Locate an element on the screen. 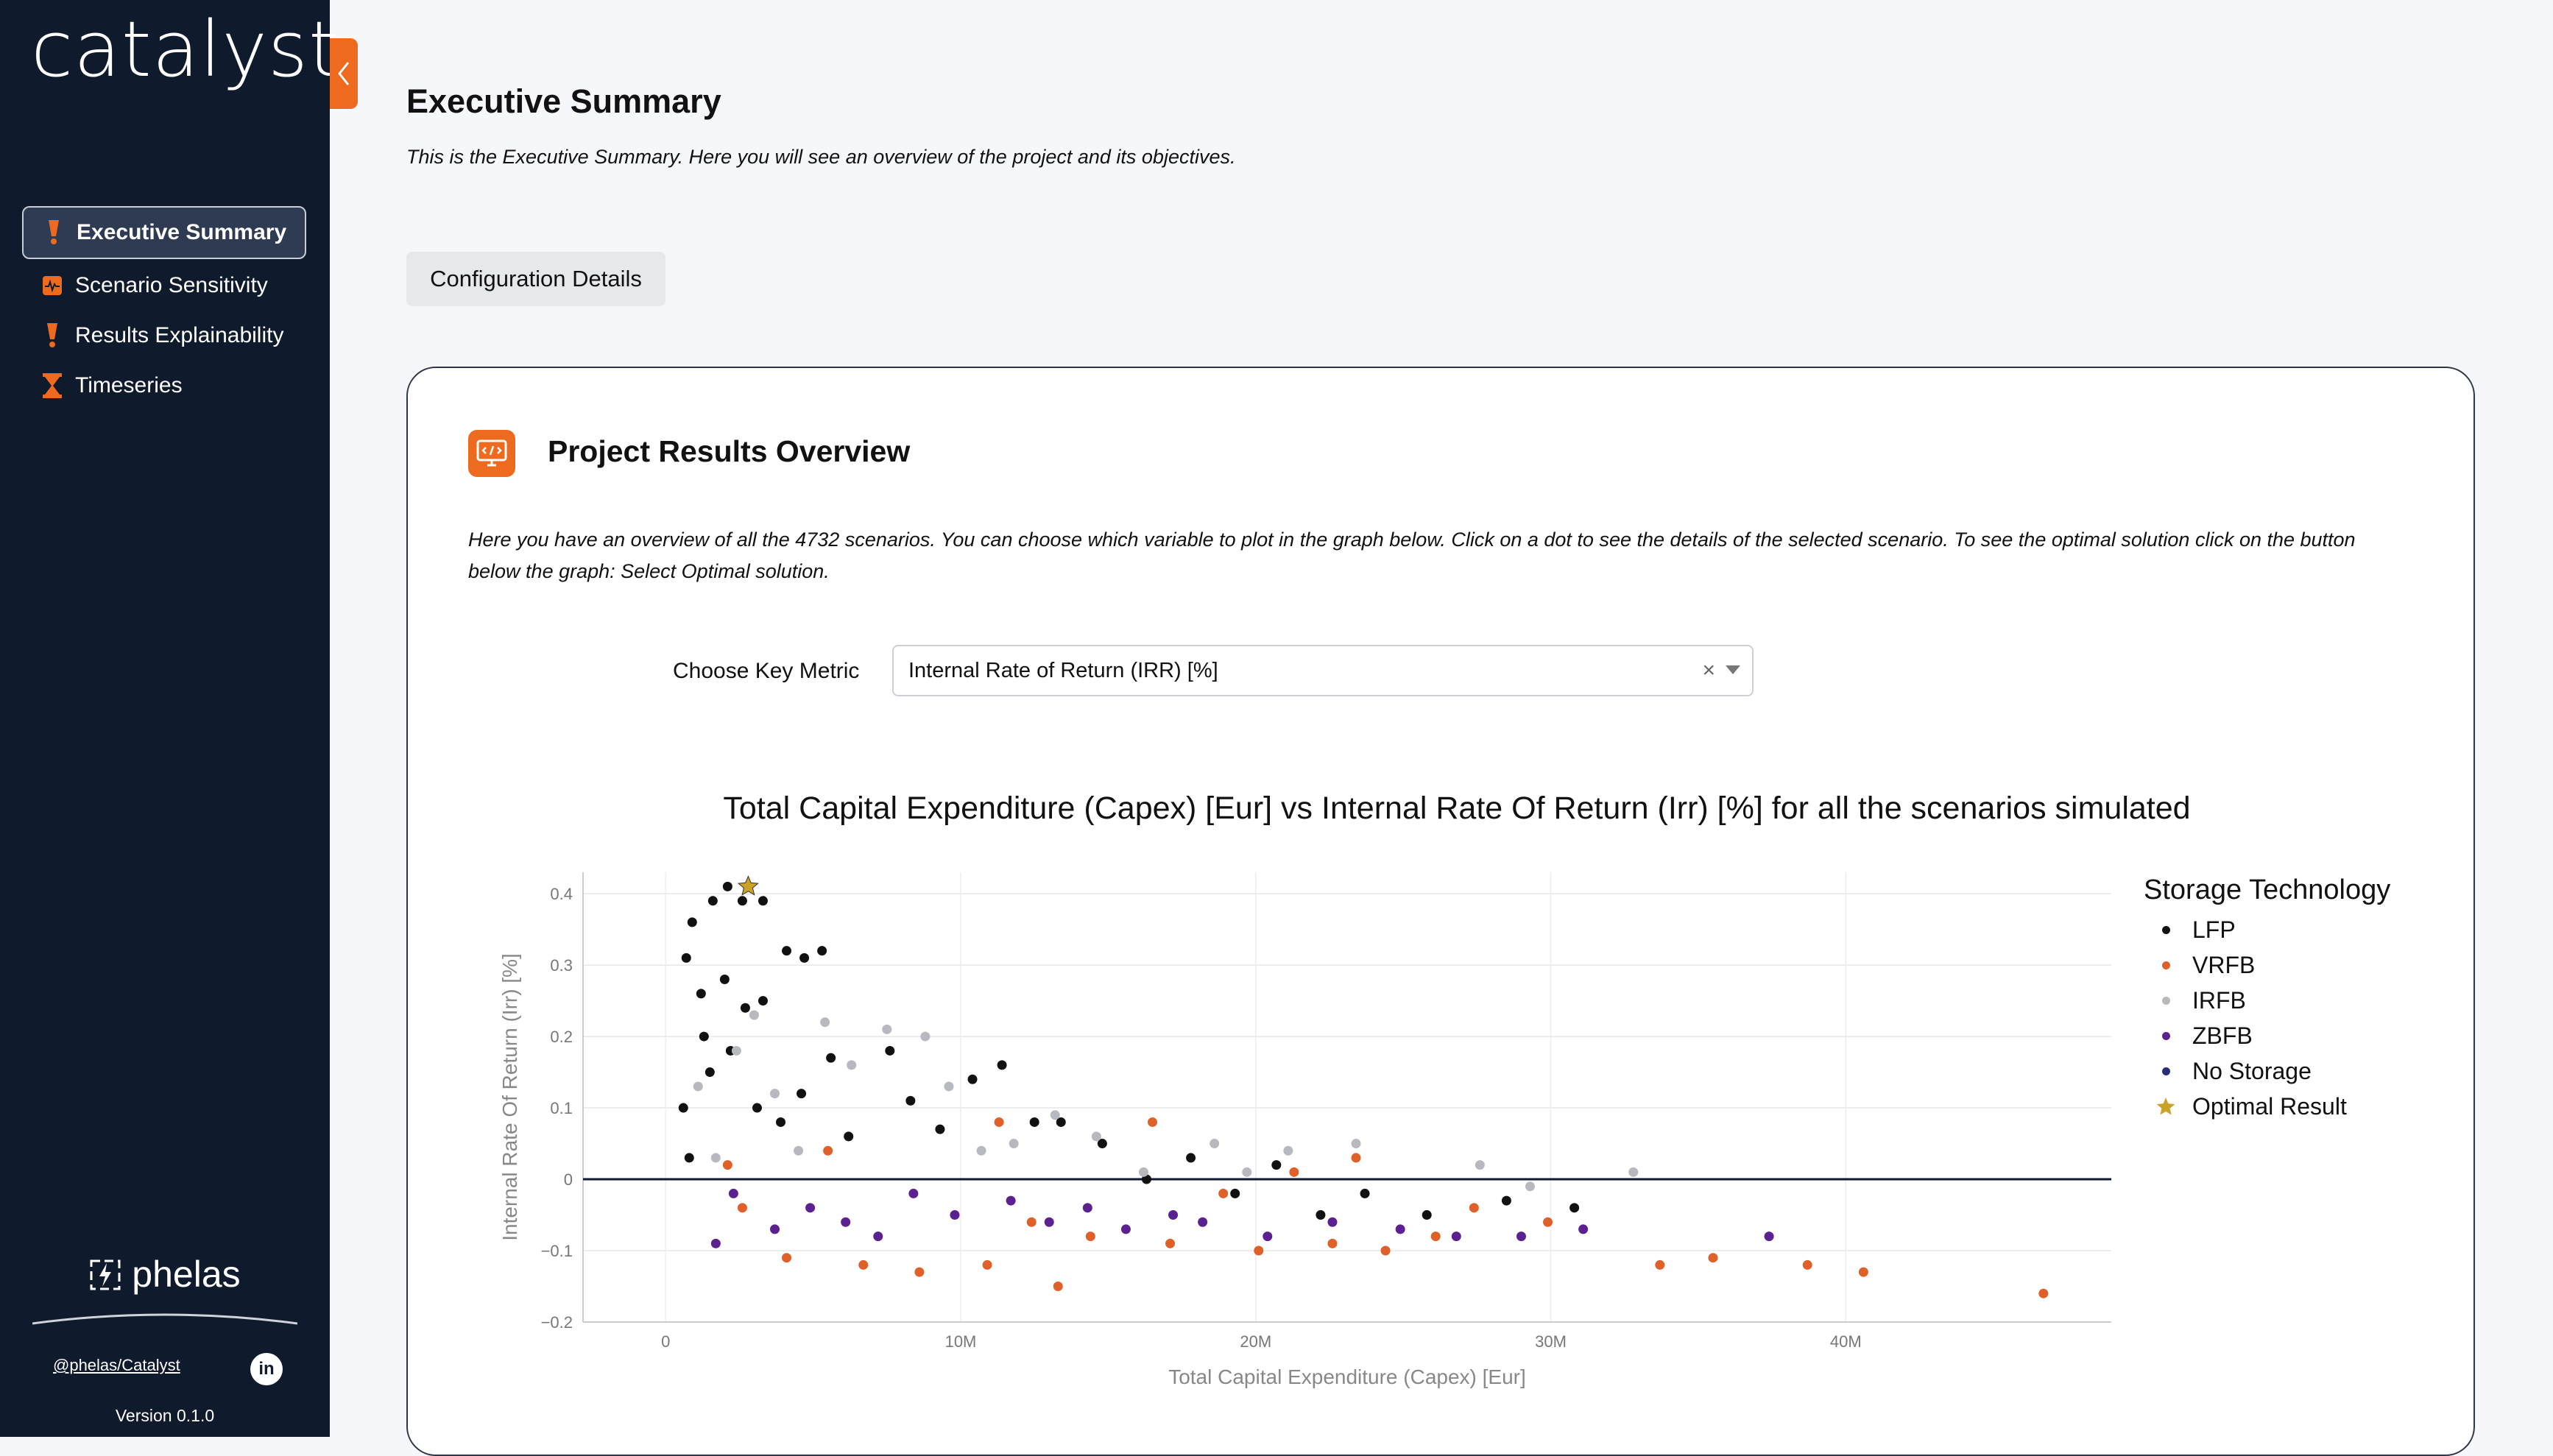  legend-item: VRFB is located at coordinates (2267, 965).